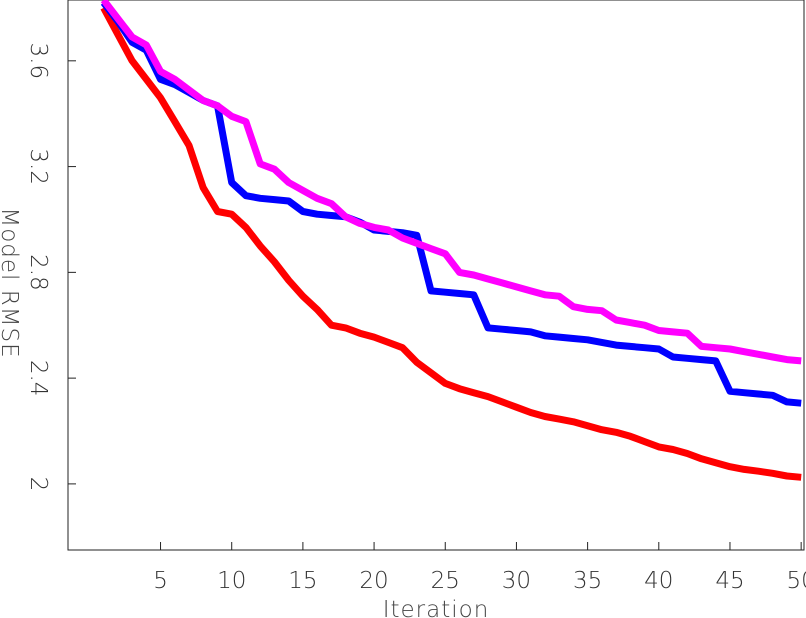 This screenshot has width=806, height=618. Describe the element at coordinates (11, 282) in the screenshot. I see `y-axis-title: Model RMSE` at that location.